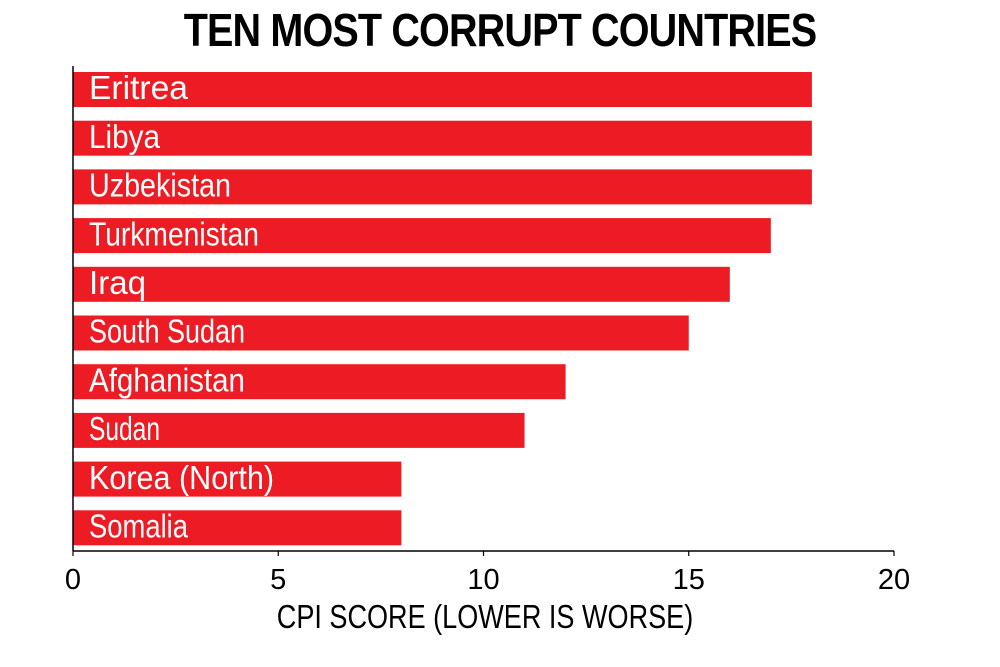  I want to click on bar-label-libya: Libya, so click(125, 136).